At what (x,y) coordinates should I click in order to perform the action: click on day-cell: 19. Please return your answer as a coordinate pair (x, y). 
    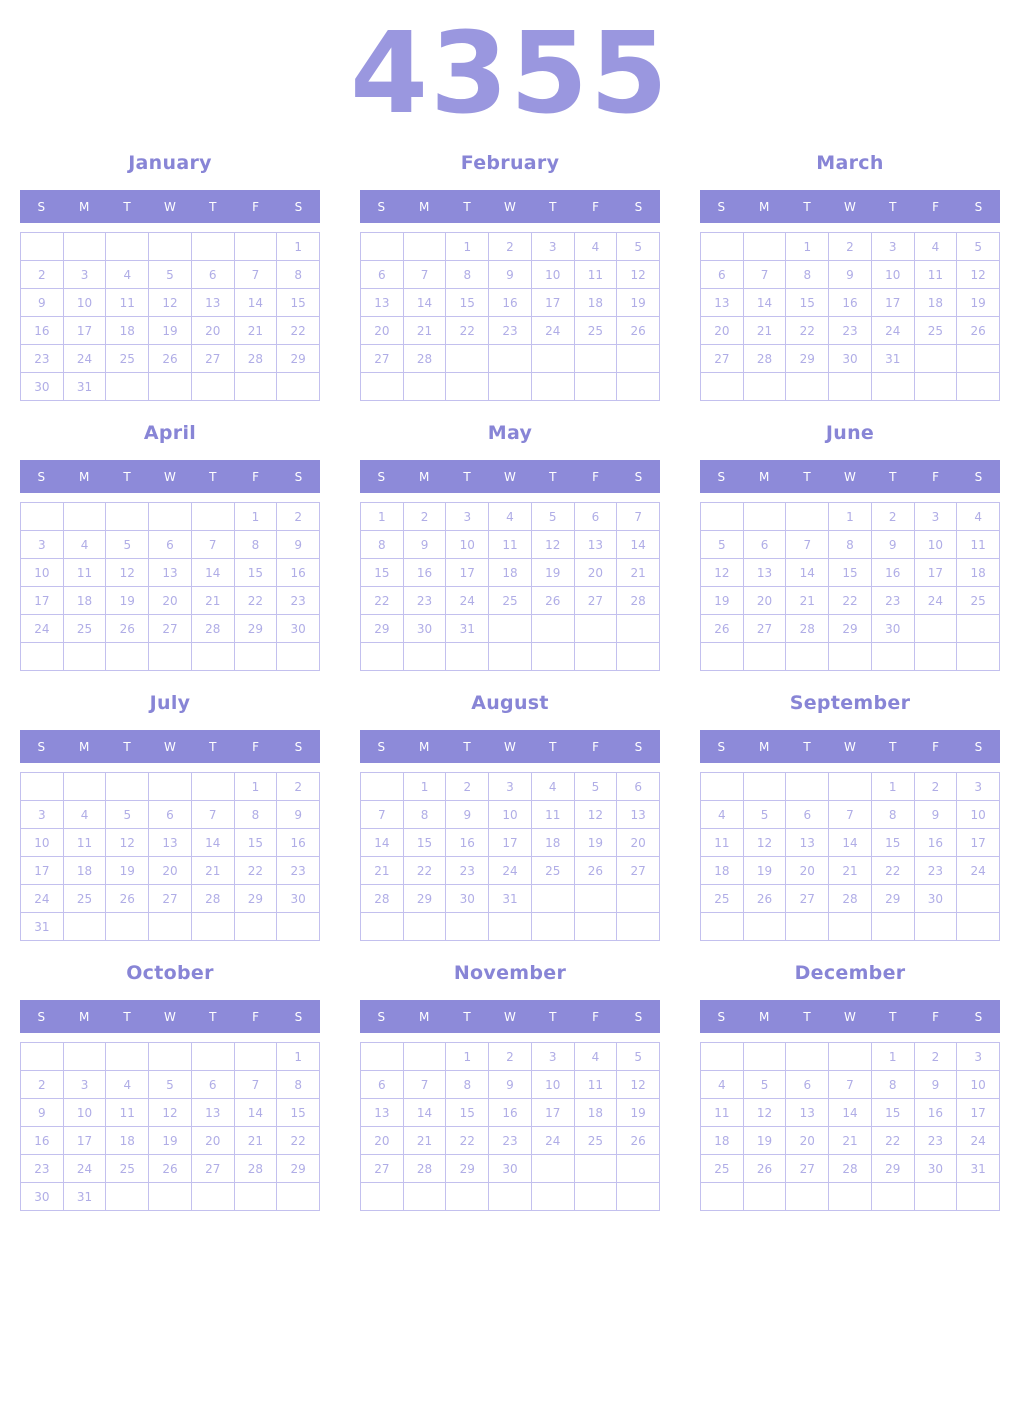
    Looking at the image, I should click on (722, 601).